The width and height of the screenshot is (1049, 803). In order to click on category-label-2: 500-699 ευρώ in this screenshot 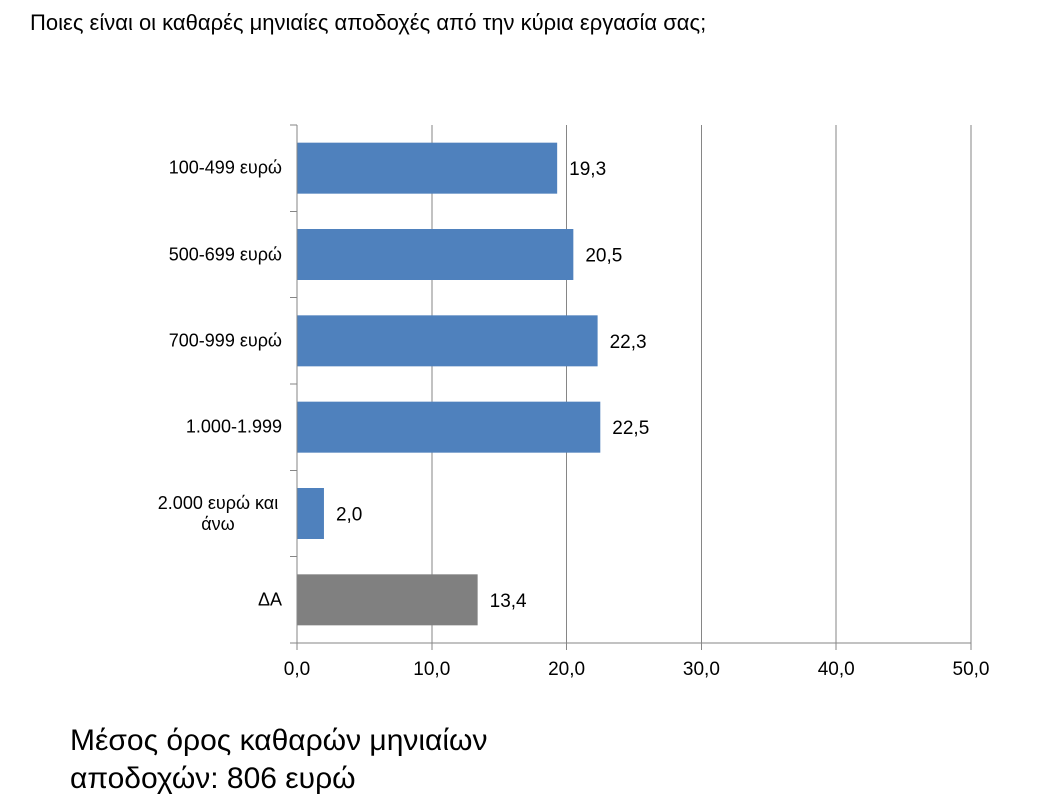, I will do `click(225, 254)`.